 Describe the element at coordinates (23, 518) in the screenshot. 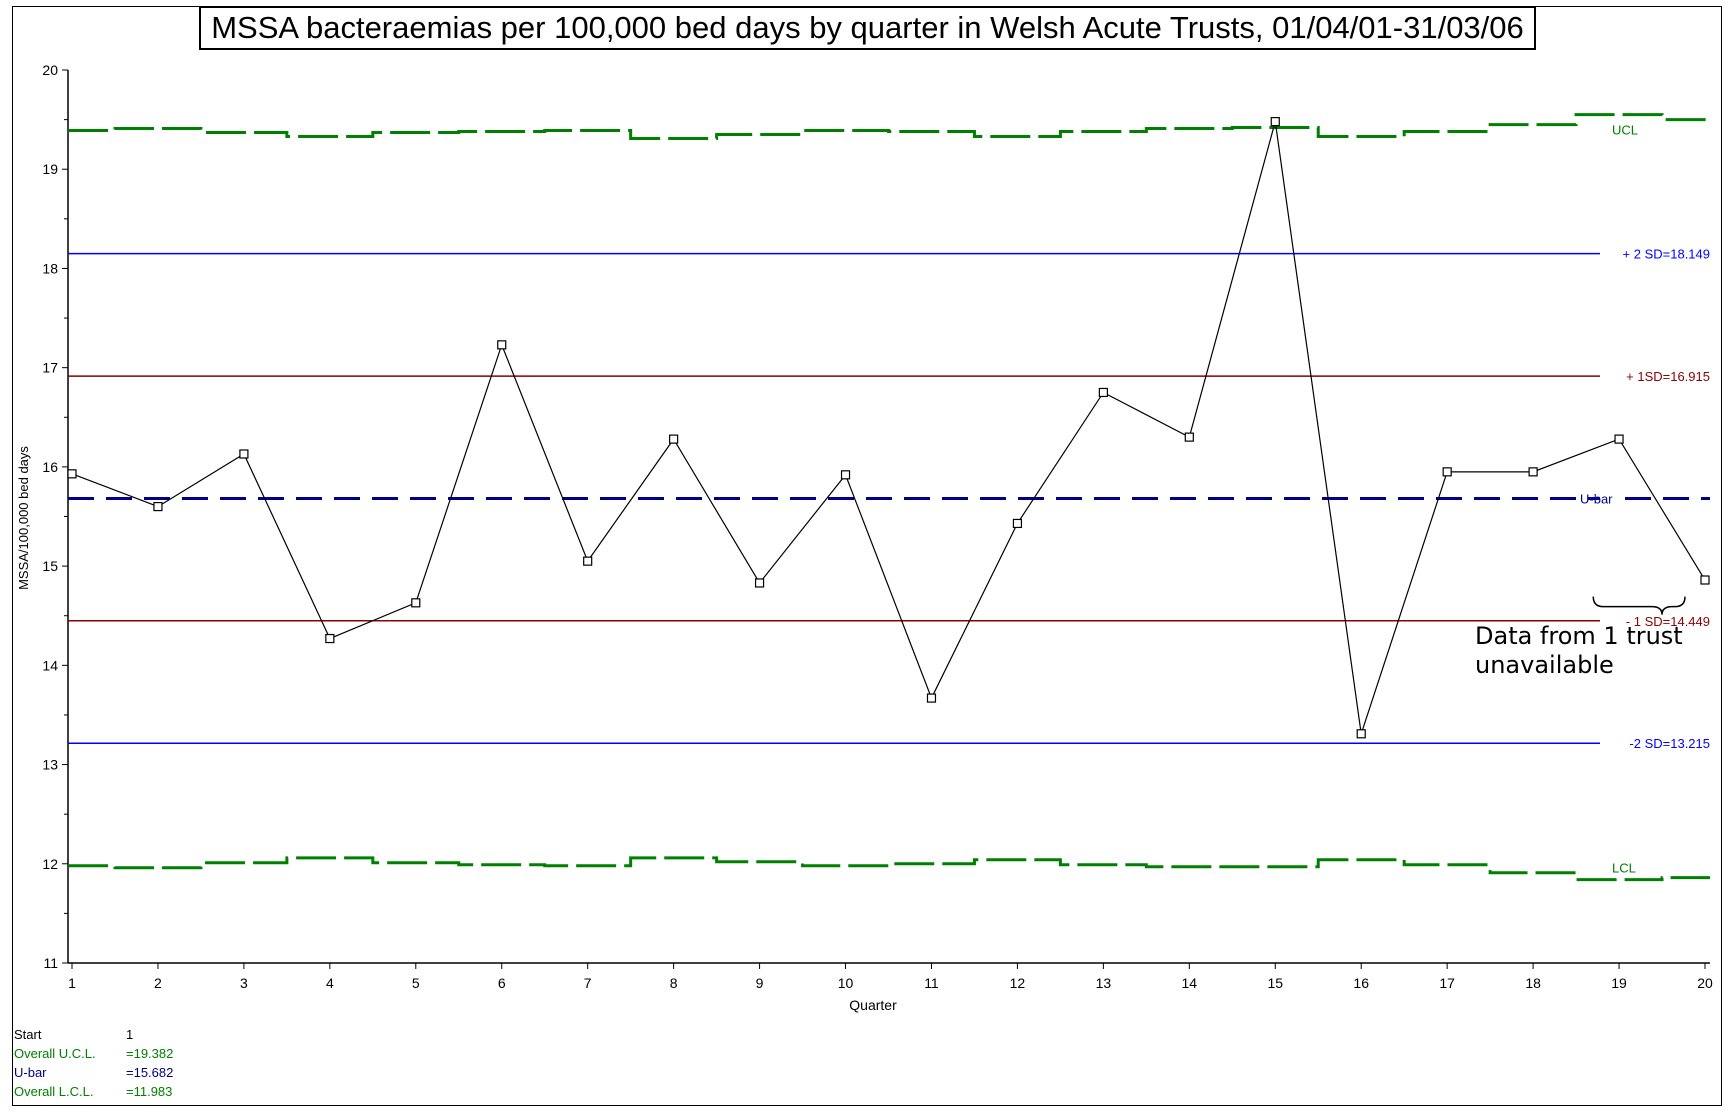

I see `y-axis-label: MSSA/100,000 bed days` at that location.